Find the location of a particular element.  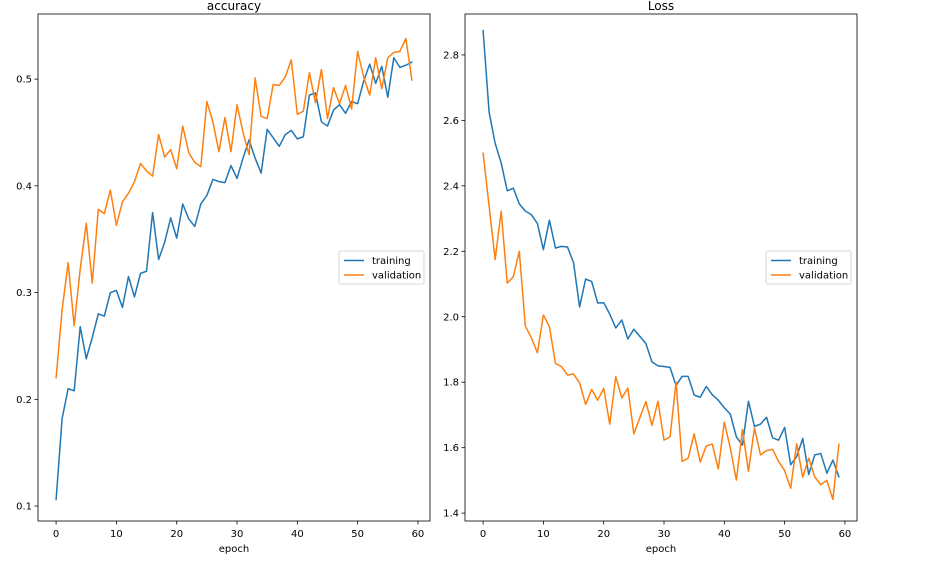

accuracy-y-tick-label: 0.3 is located at coordinates (24, 293).